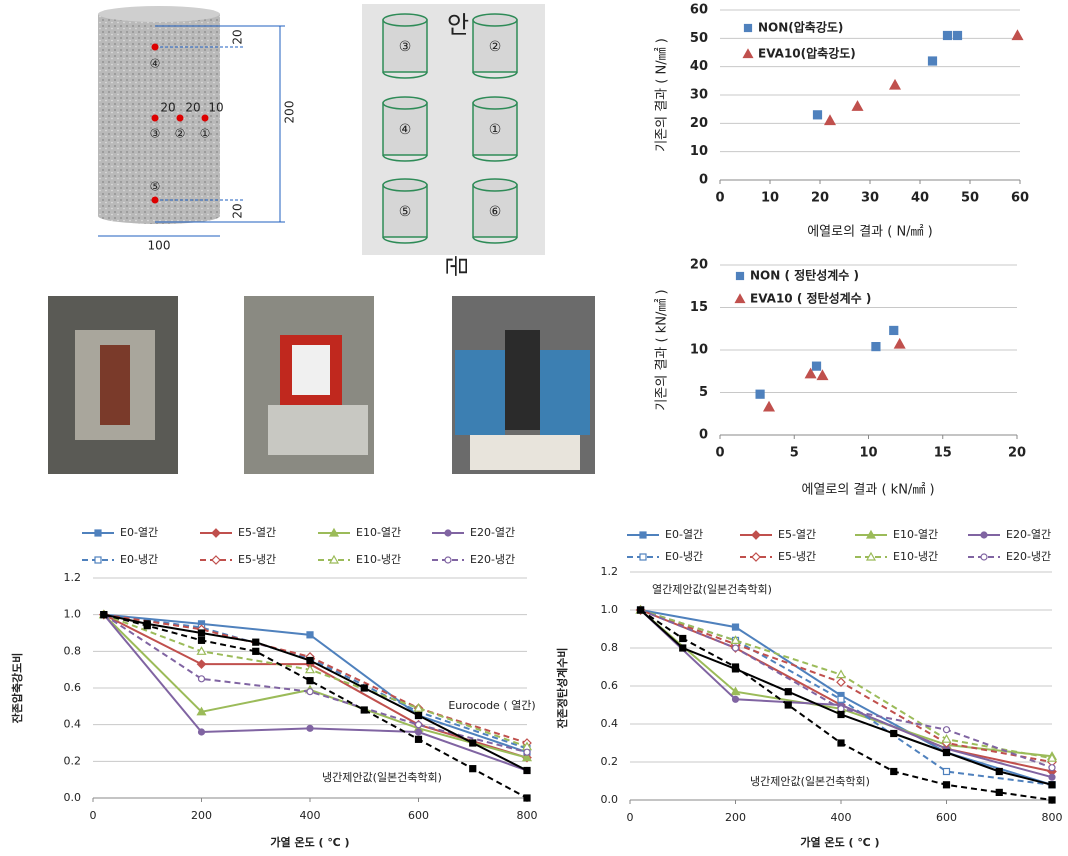 Image resolution: width=1068 pixels, height=856 pixels. I want to click on y-tick-label: 0, so click(703, 180).